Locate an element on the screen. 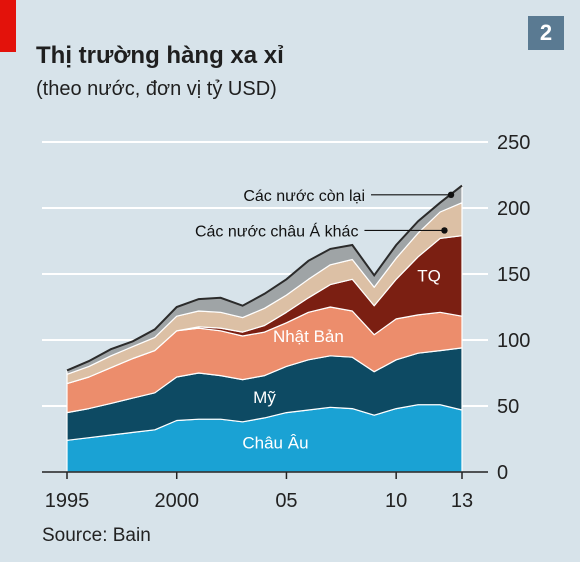 The image size is (580, 562). x-tick-label-10: 10 is located at coordinates (396, 501).